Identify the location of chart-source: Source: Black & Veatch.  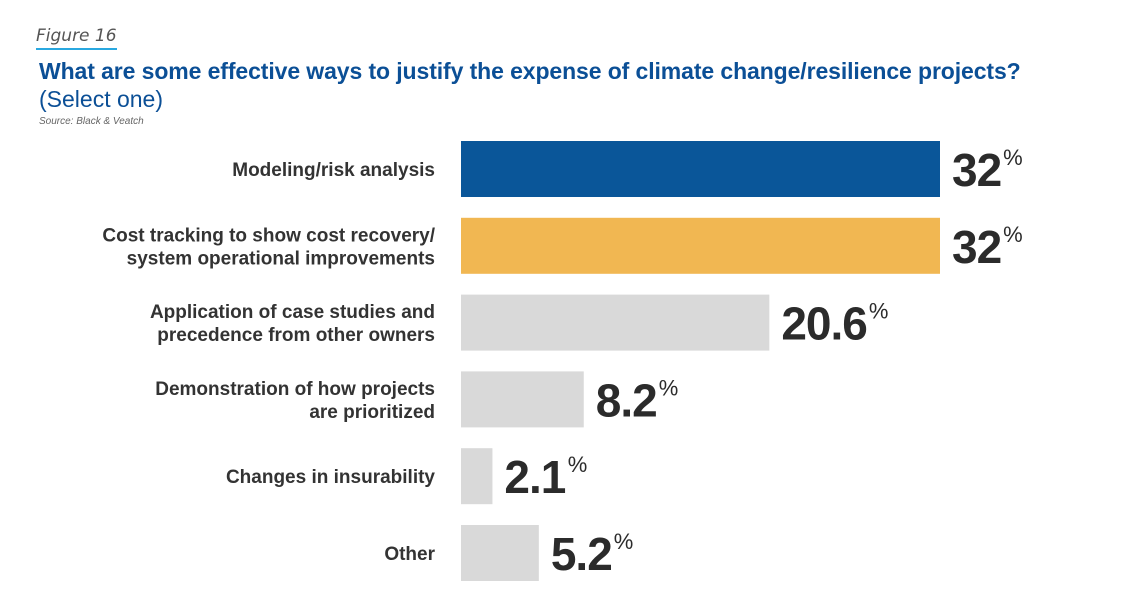
(91, 121).